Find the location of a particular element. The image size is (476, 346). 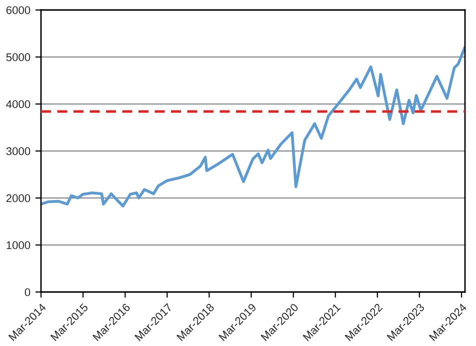

y-tick-label: 4000 is located at coordinates (18, 104).